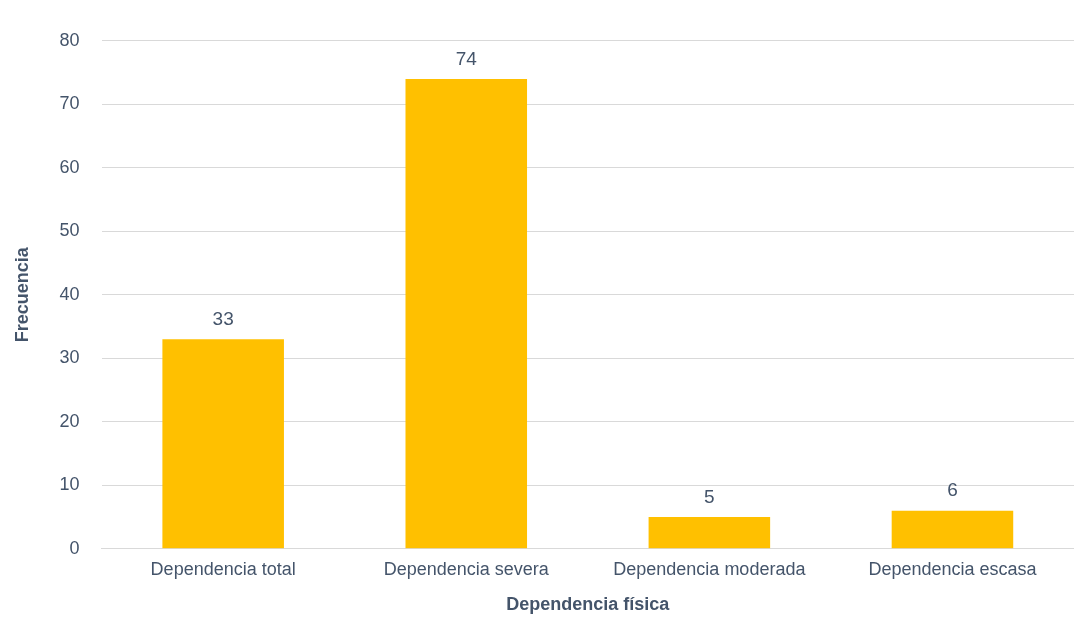 This screenshot has width=1082, height=628. What do you see at coordinates (69, 420) in the screenshot?
I see `y-tick-label: 20` at bounding box center [69, 420].